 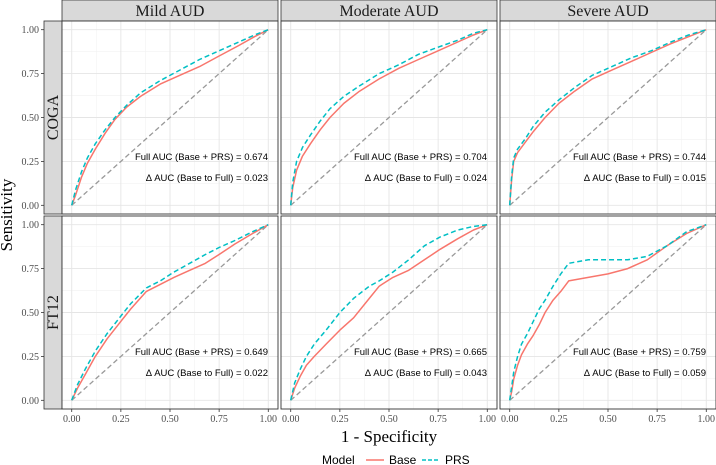 I want to click on delta-auc-annotation: Δ AUC (Base to Full) = 0.023, so click(x=207, y=178).